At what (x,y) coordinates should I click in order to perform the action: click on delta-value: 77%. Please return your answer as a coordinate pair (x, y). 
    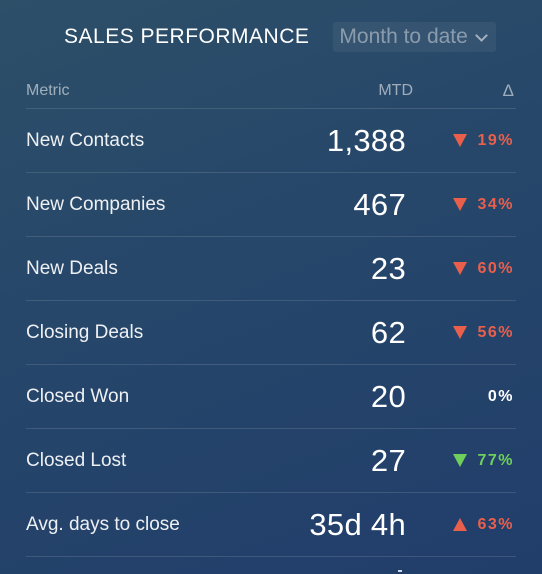
    Looking at the image, I should click on (495, 460).